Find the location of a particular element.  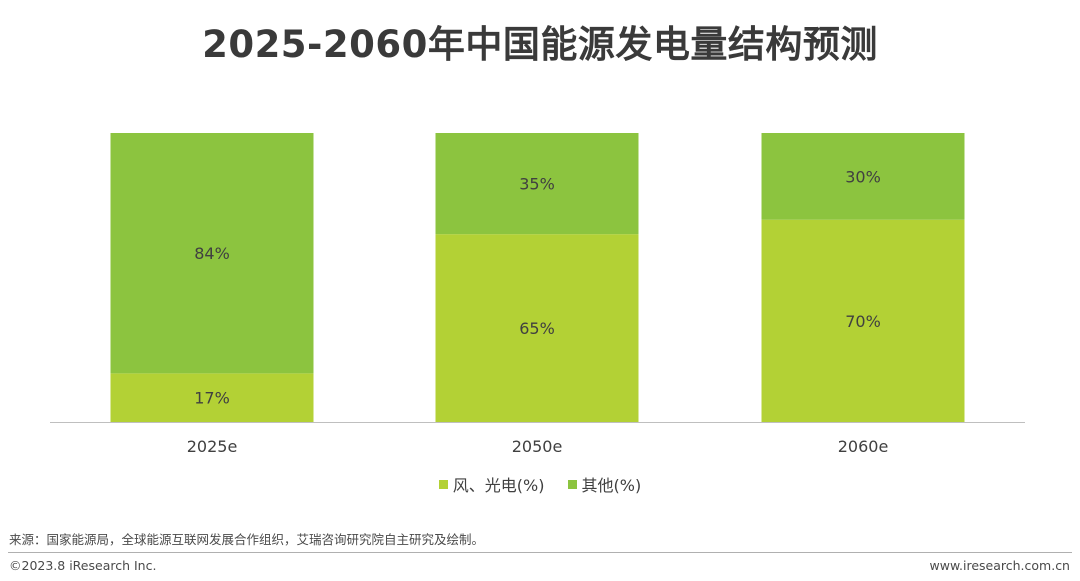

data-label-2060e-series-0: 70% is located at coordinates (863, 321).